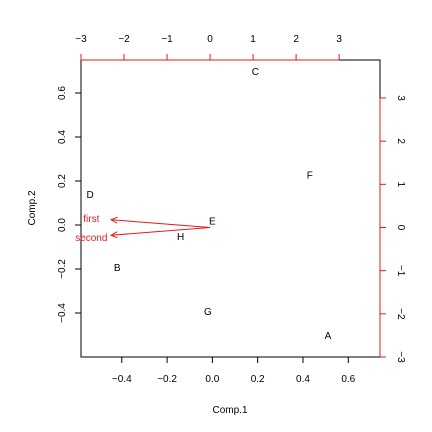 The width and height of the screenshot is (432, 432). What do you see at coordinates (212, 222) in the screenshot?
I see `point-label: E` at bounding box center [212, 222].